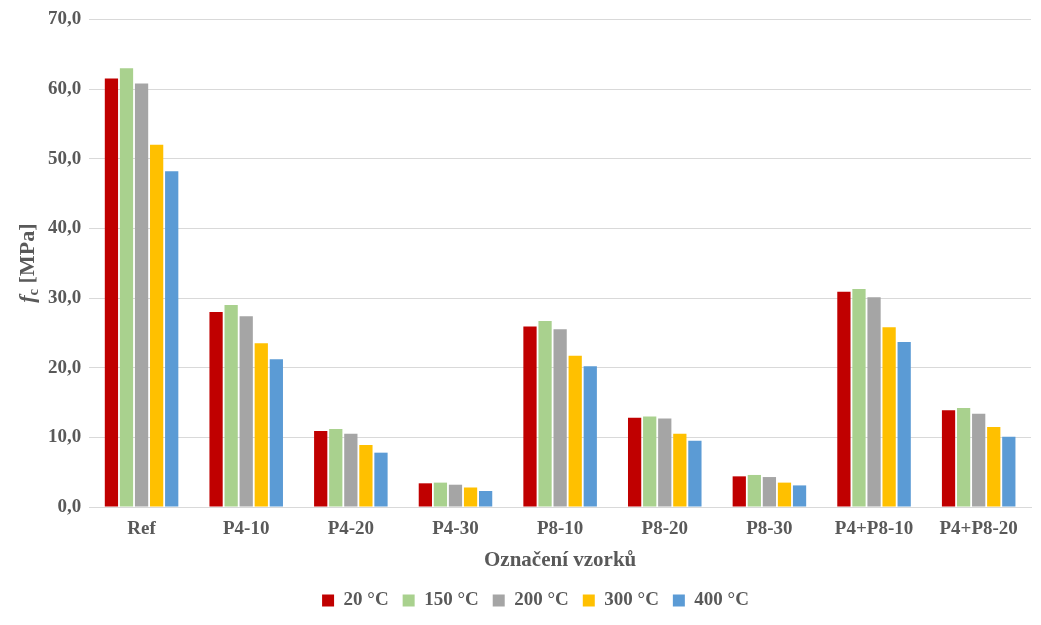  Describe the element at coordinates (366, 599) in the screenshot. I see `legend-label: 20 °C` at that location.